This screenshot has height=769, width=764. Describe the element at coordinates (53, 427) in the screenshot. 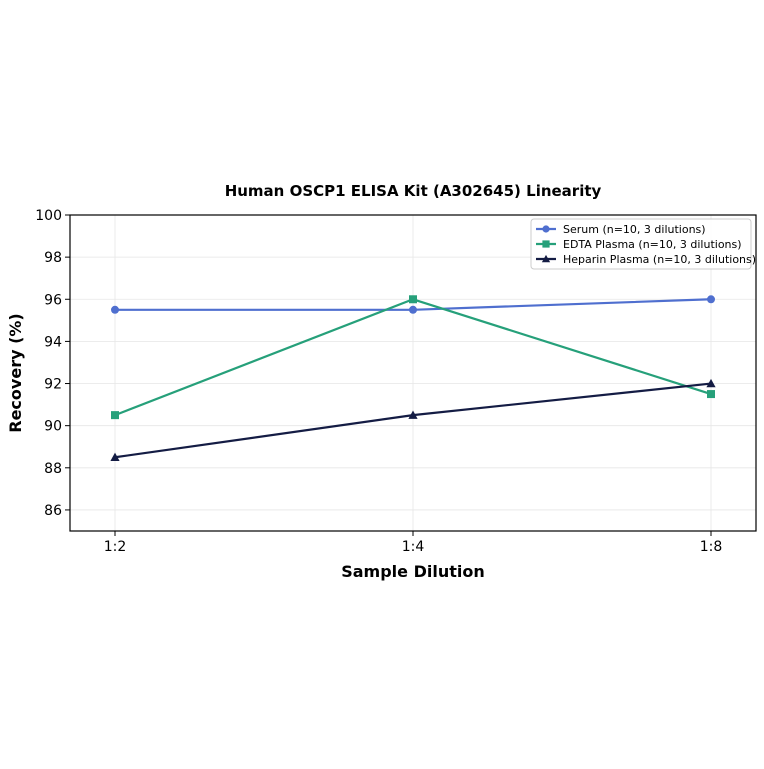

I see `y-tick-label: 90` at that location.